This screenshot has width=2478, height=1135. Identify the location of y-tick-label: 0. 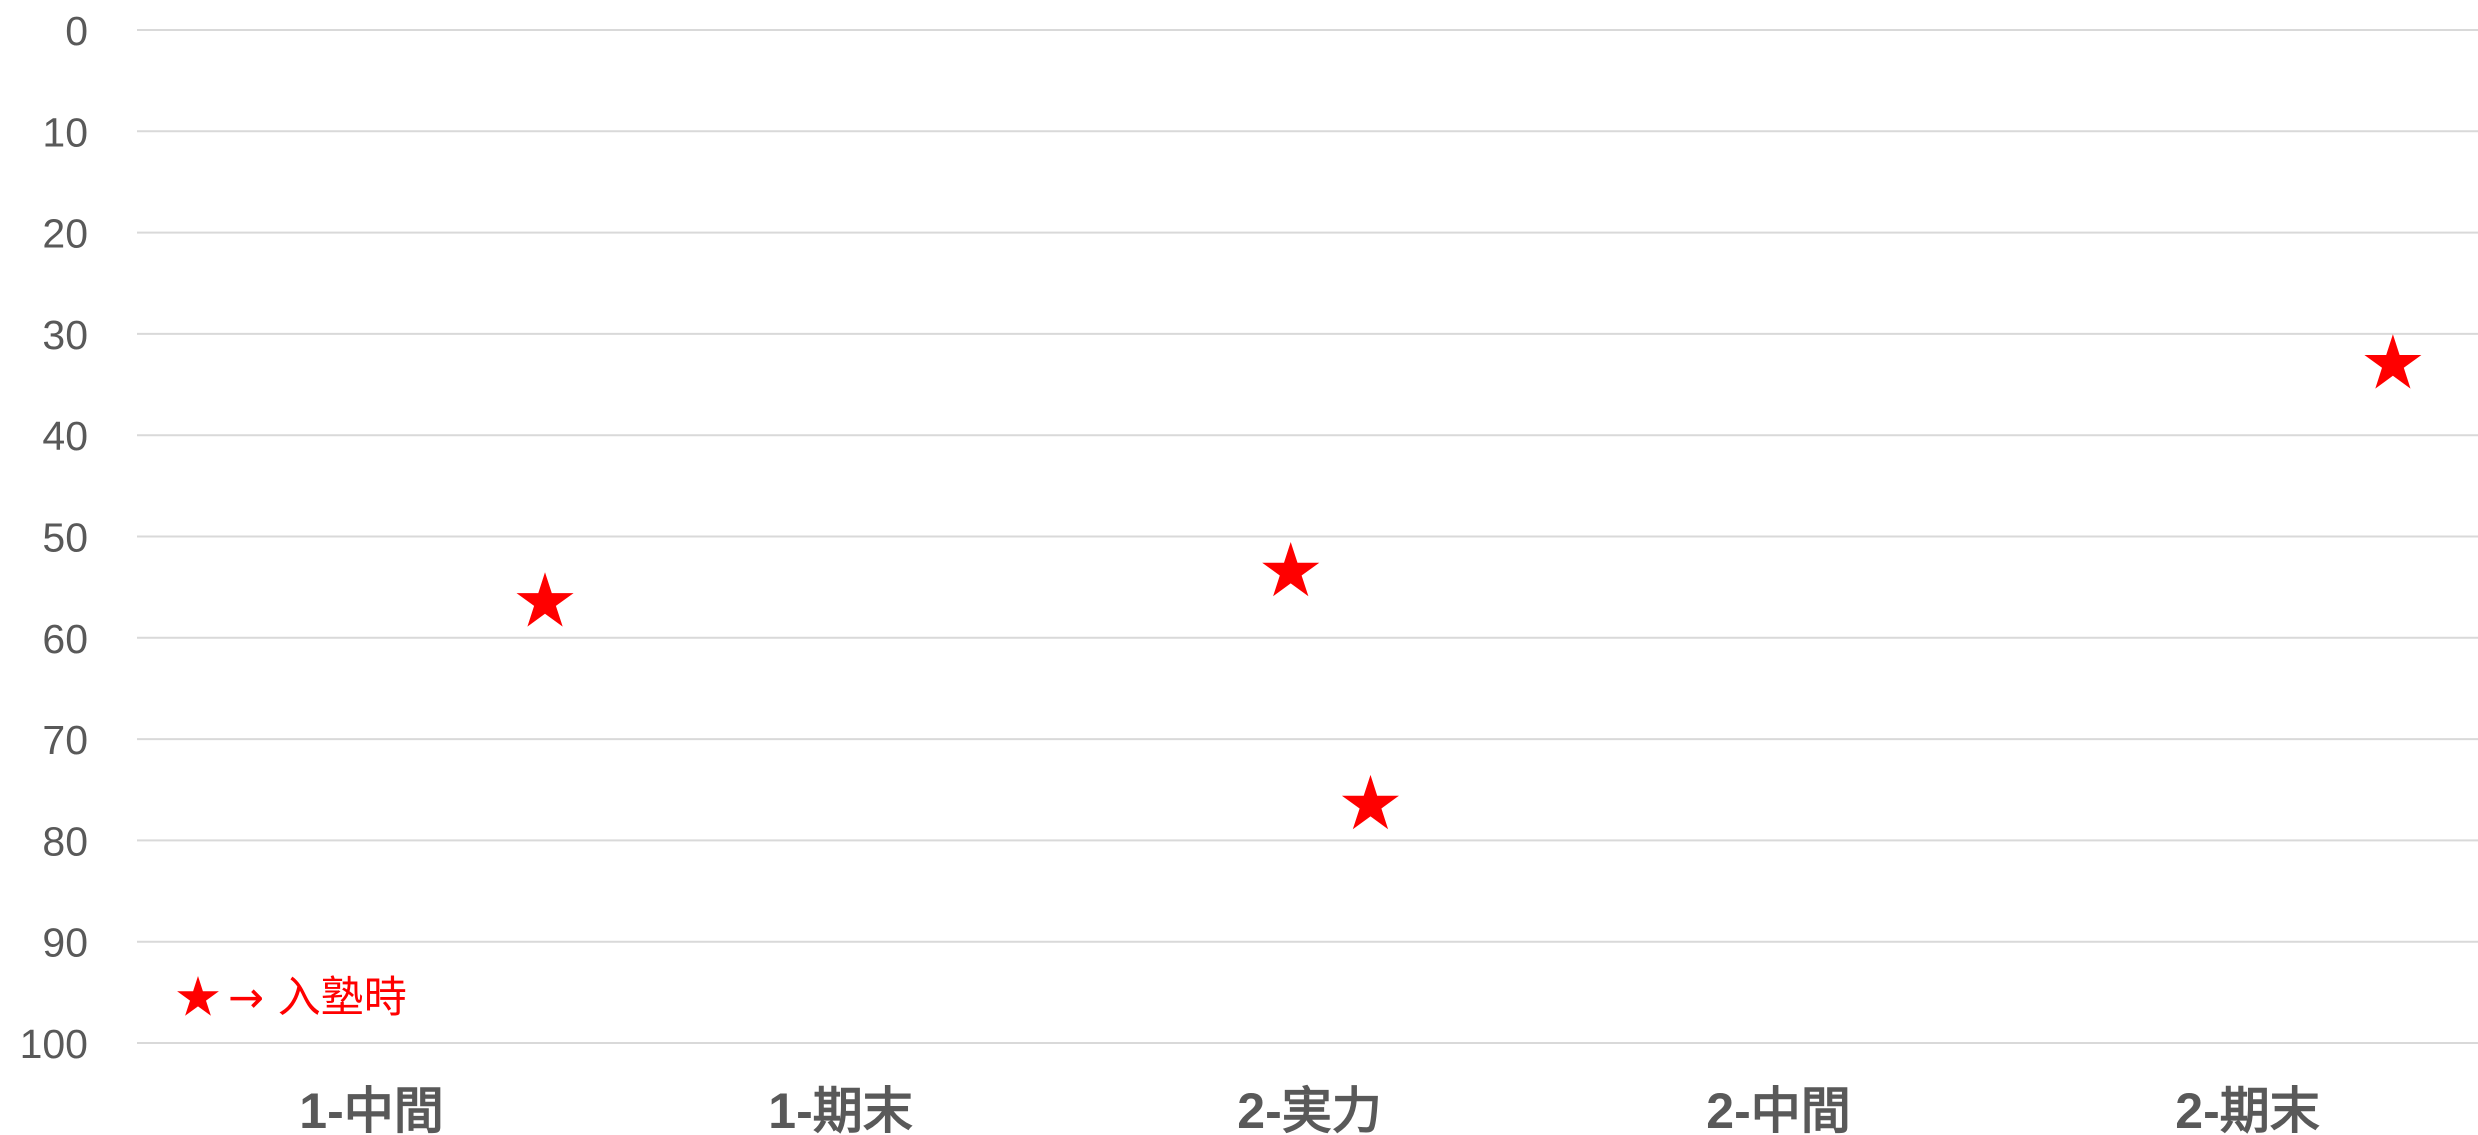
(76, 31).